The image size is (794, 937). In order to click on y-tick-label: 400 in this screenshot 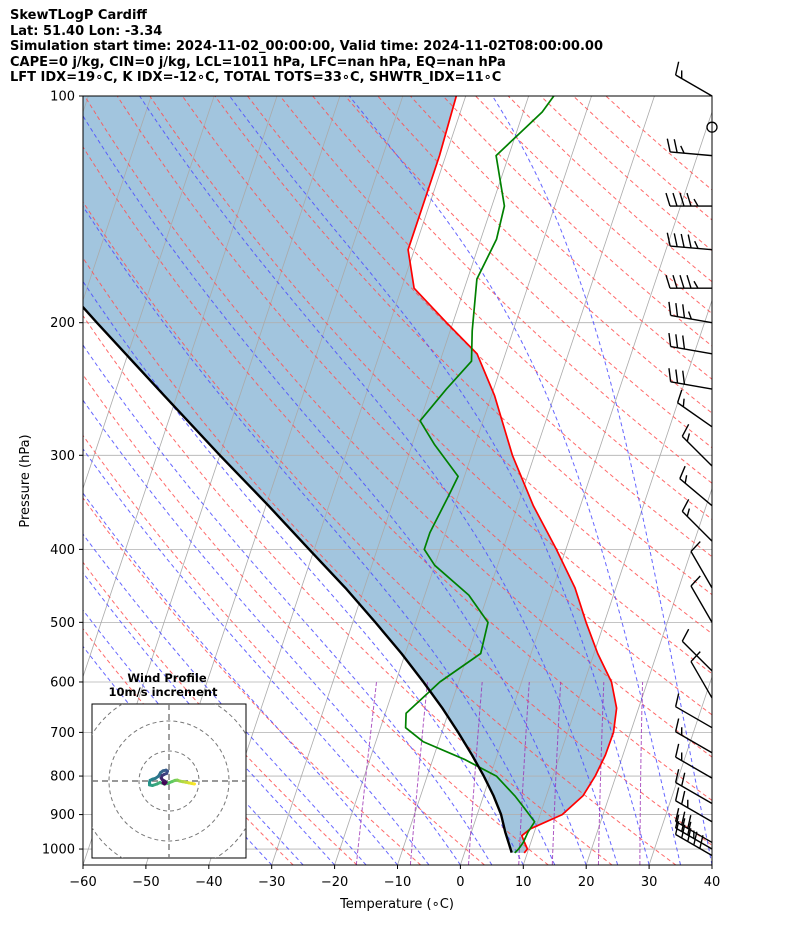, I will do `click(62, 550)`.